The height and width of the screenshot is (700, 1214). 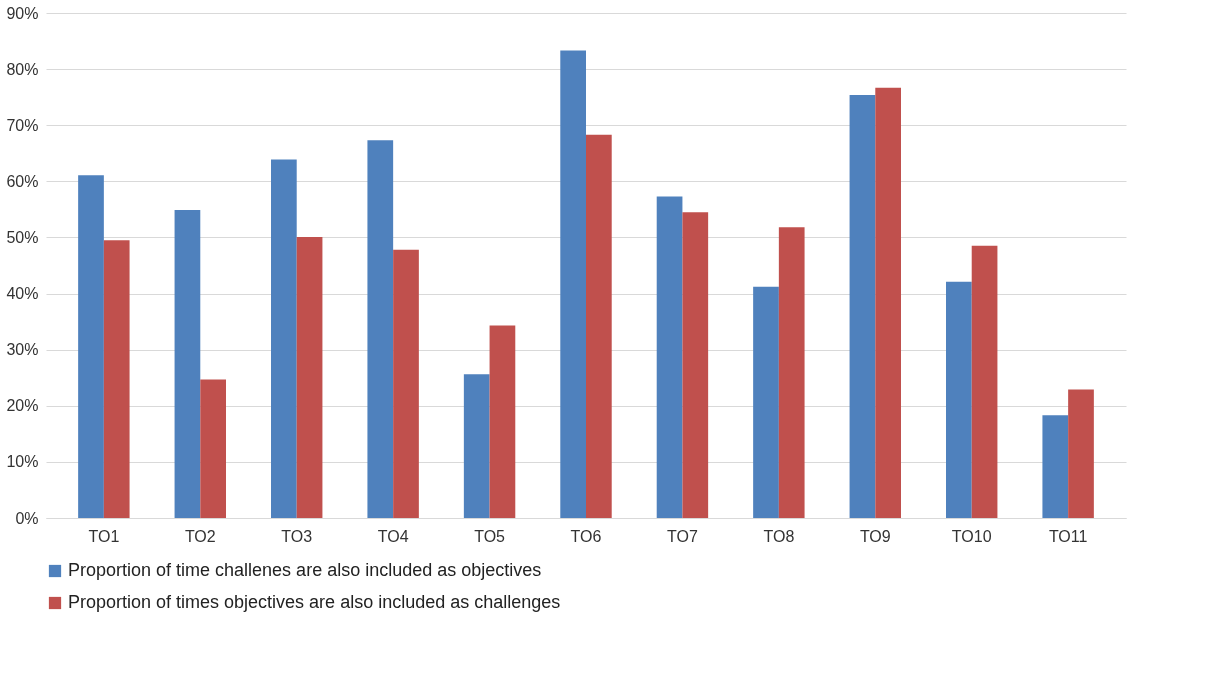 What do you see at coordinates (104, 536) in the screenshot?
I see `x-tick-label: TO1` at bounding box center [104, 536].